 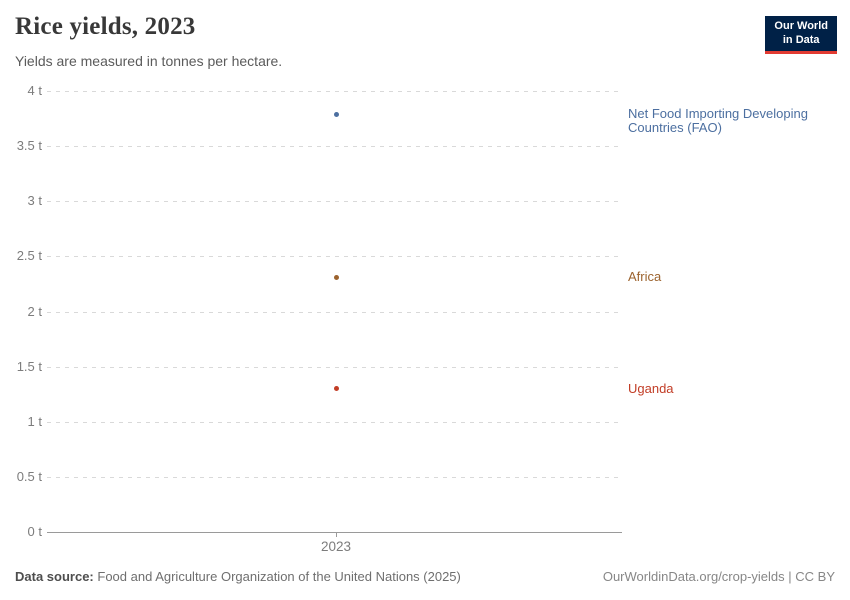 I want to click on entity-label-uganda: Uganda, so click(x=651, y=388).